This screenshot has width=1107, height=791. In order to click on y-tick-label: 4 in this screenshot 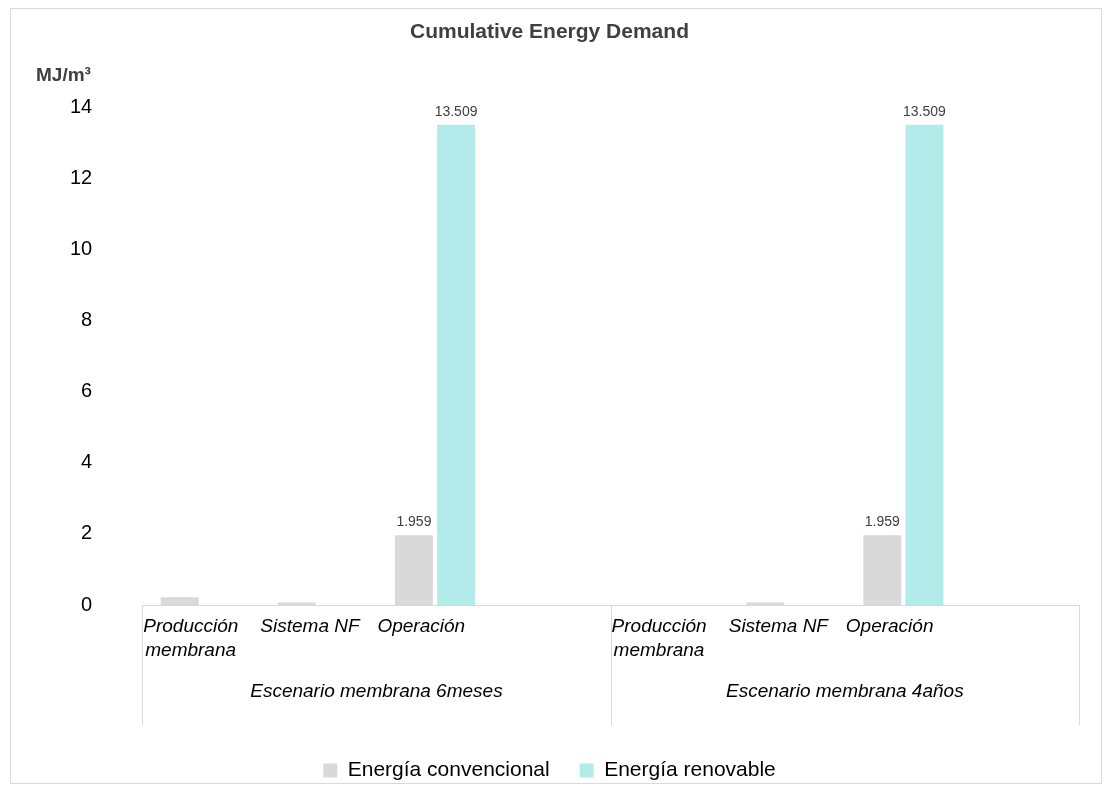, I will do `click(87, 461)`.